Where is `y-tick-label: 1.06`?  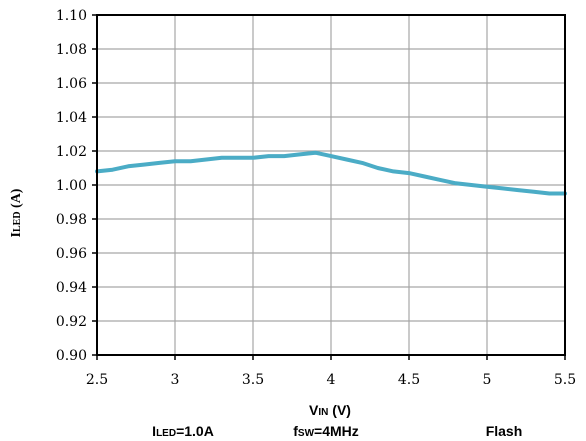 y-tick-label: 1.06 is located at coordinates (71, 84).